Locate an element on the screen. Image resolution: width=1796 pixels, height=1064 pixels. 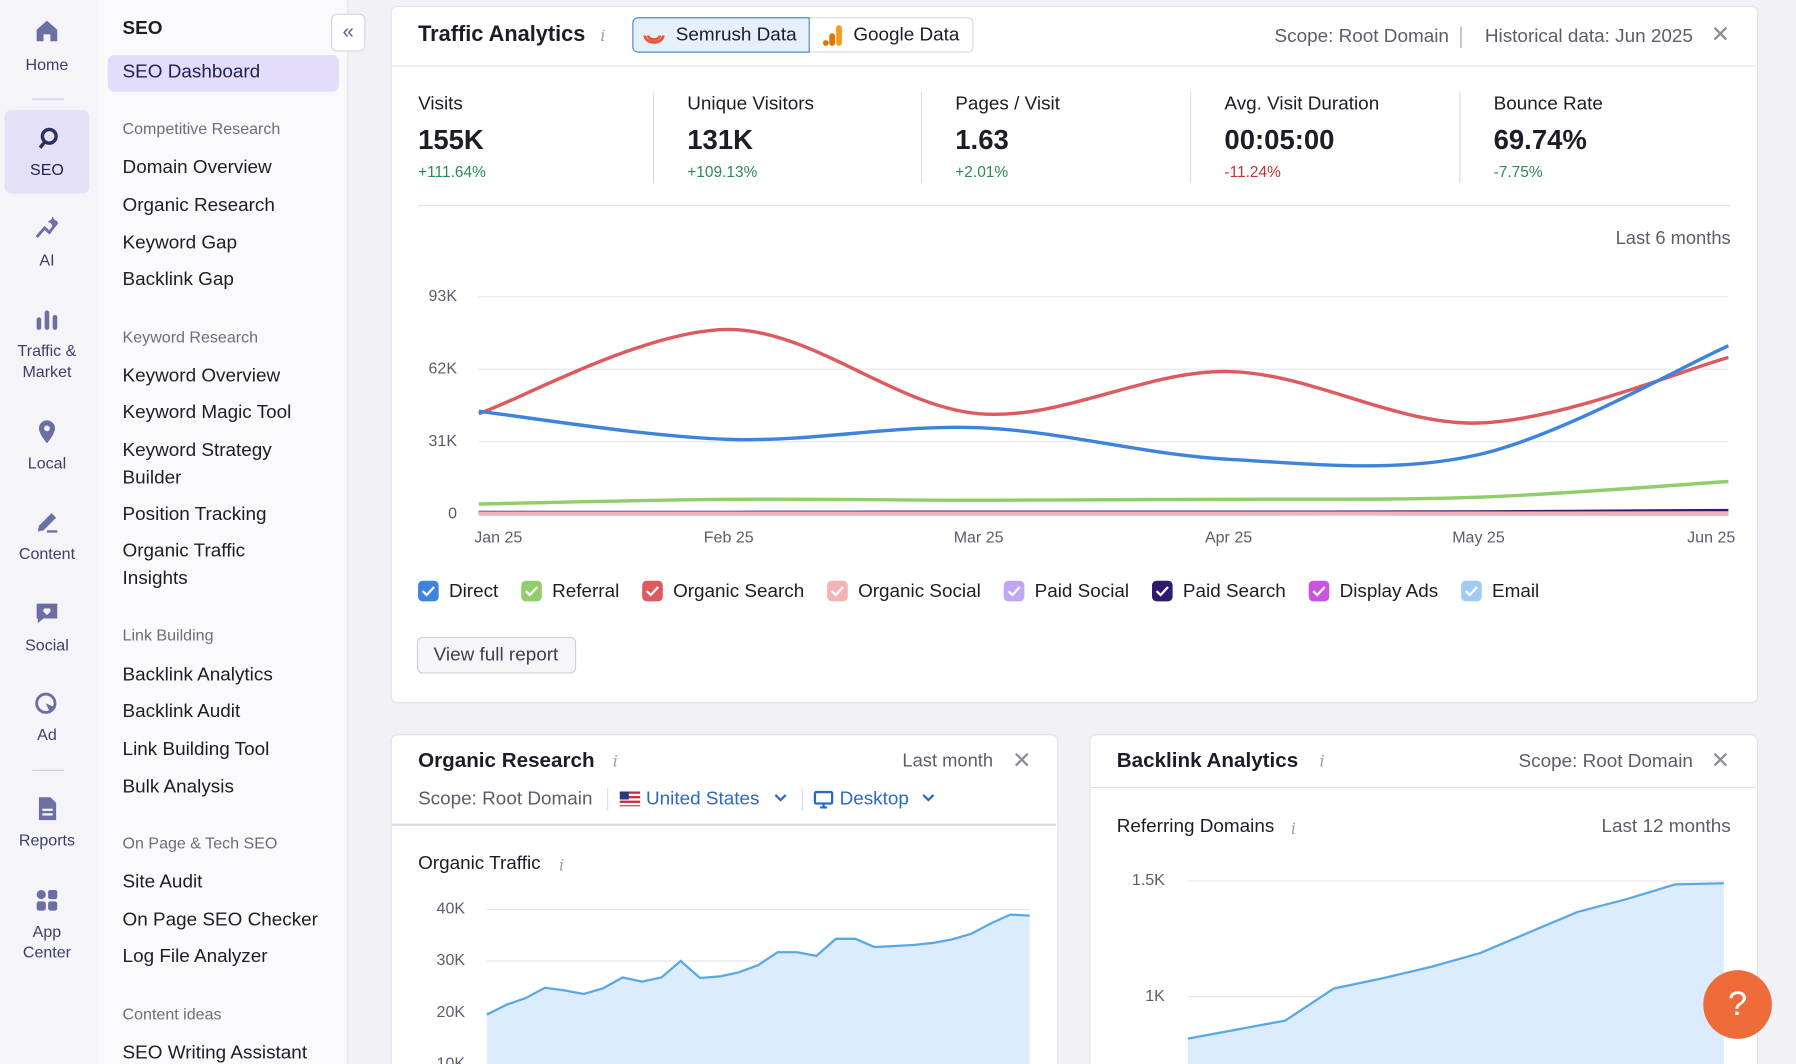
sidebar-item: Bulk Analysis is located at coordinates (178, 787).